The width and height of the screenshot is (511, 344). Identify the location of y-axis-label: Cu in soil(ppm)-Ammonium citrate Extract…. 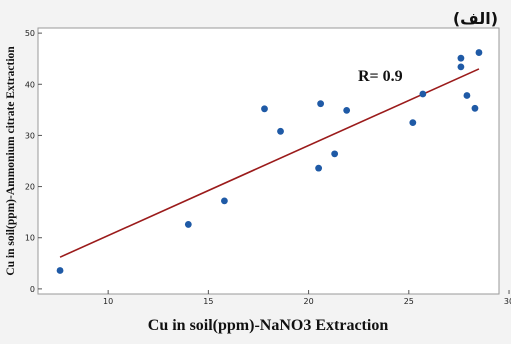
(11, 161).